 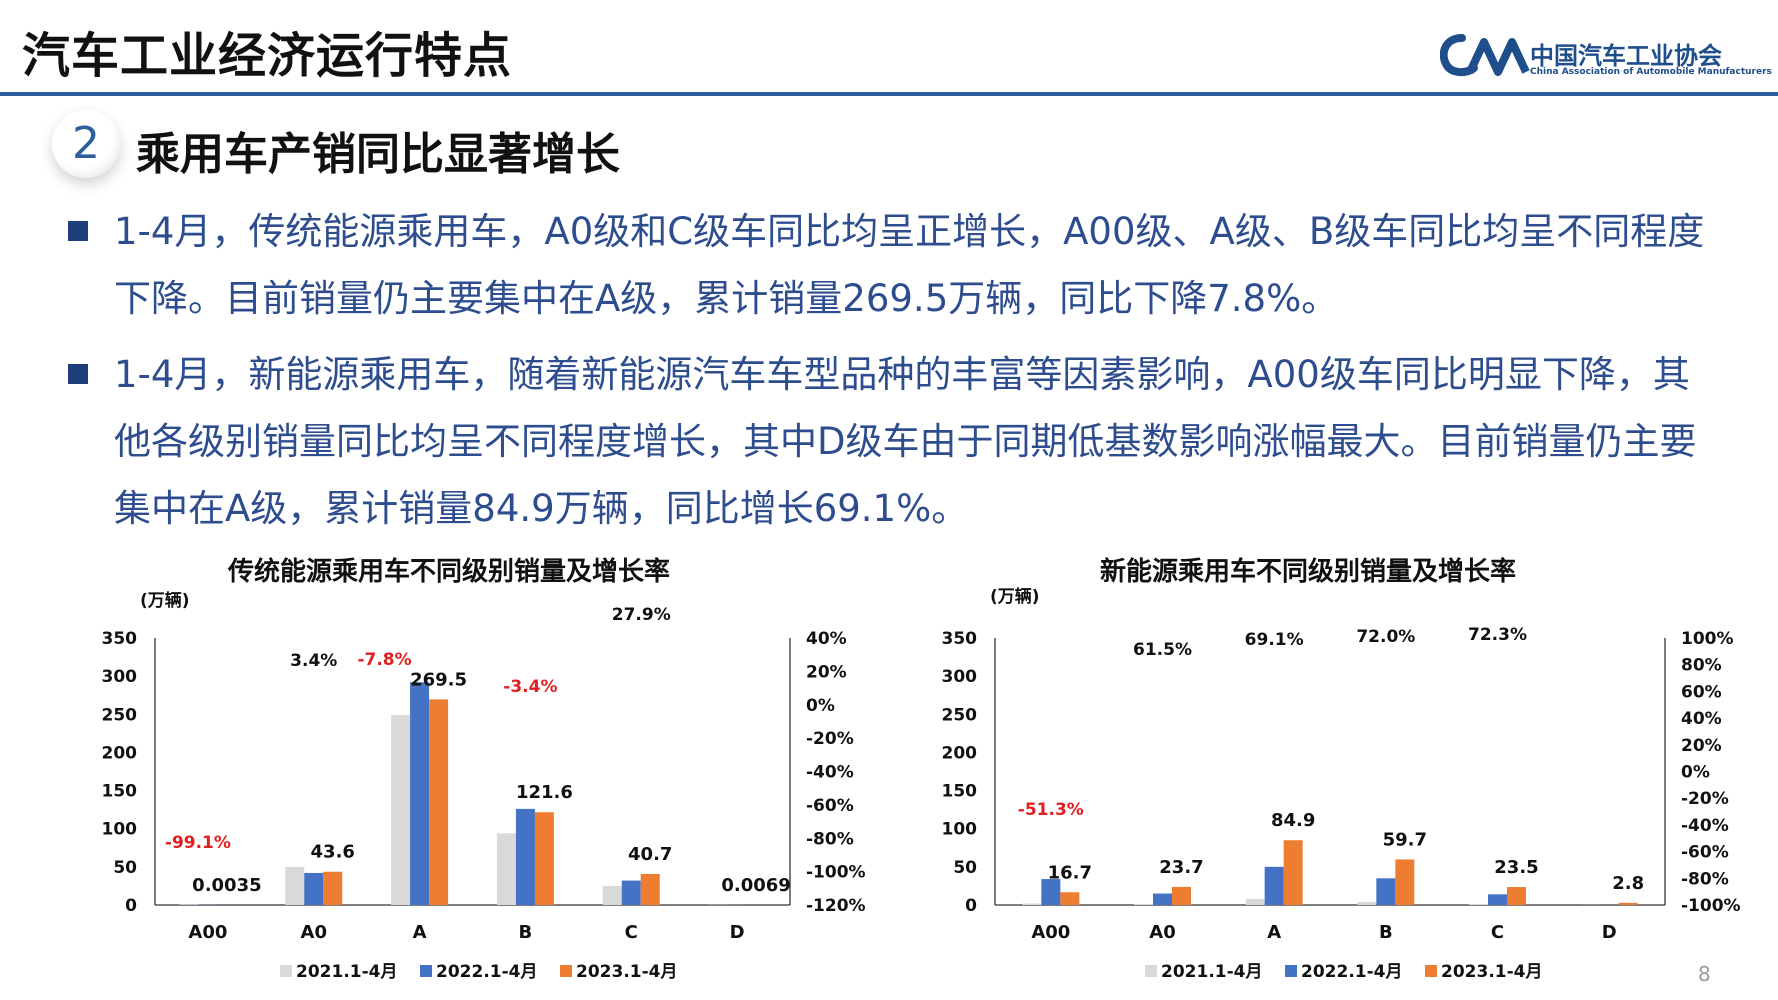 I want to click on y-tick-label: 0, so click(x=131, y=906).